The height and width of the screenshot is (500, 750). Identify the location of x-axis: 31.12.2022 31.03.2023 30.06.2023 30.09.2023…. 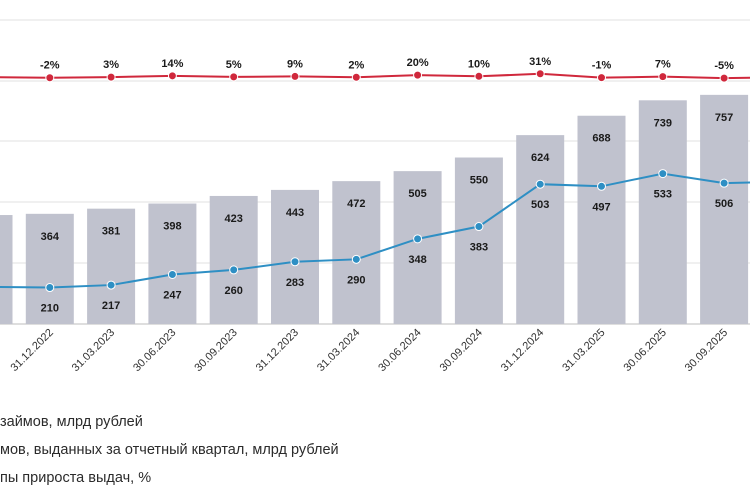
(370, 350).